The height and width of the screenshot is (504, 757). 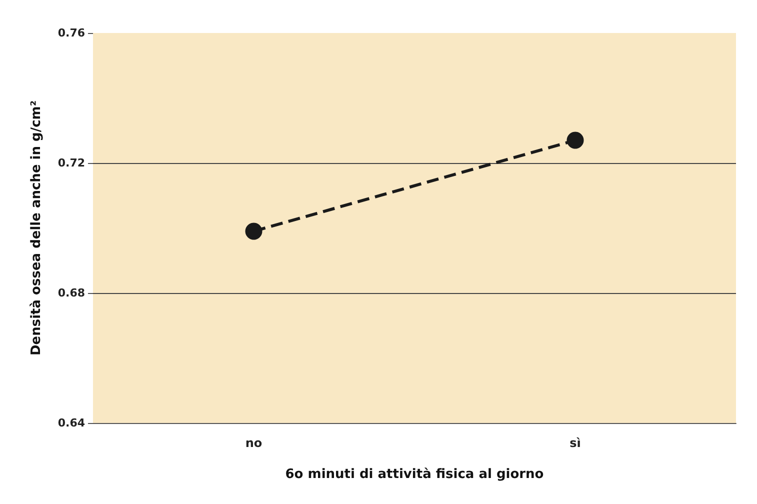 What do you see at coordinates (253, 443) in the screenshot?
I see `x-tick-label: no` at bounding box center [253, 443].